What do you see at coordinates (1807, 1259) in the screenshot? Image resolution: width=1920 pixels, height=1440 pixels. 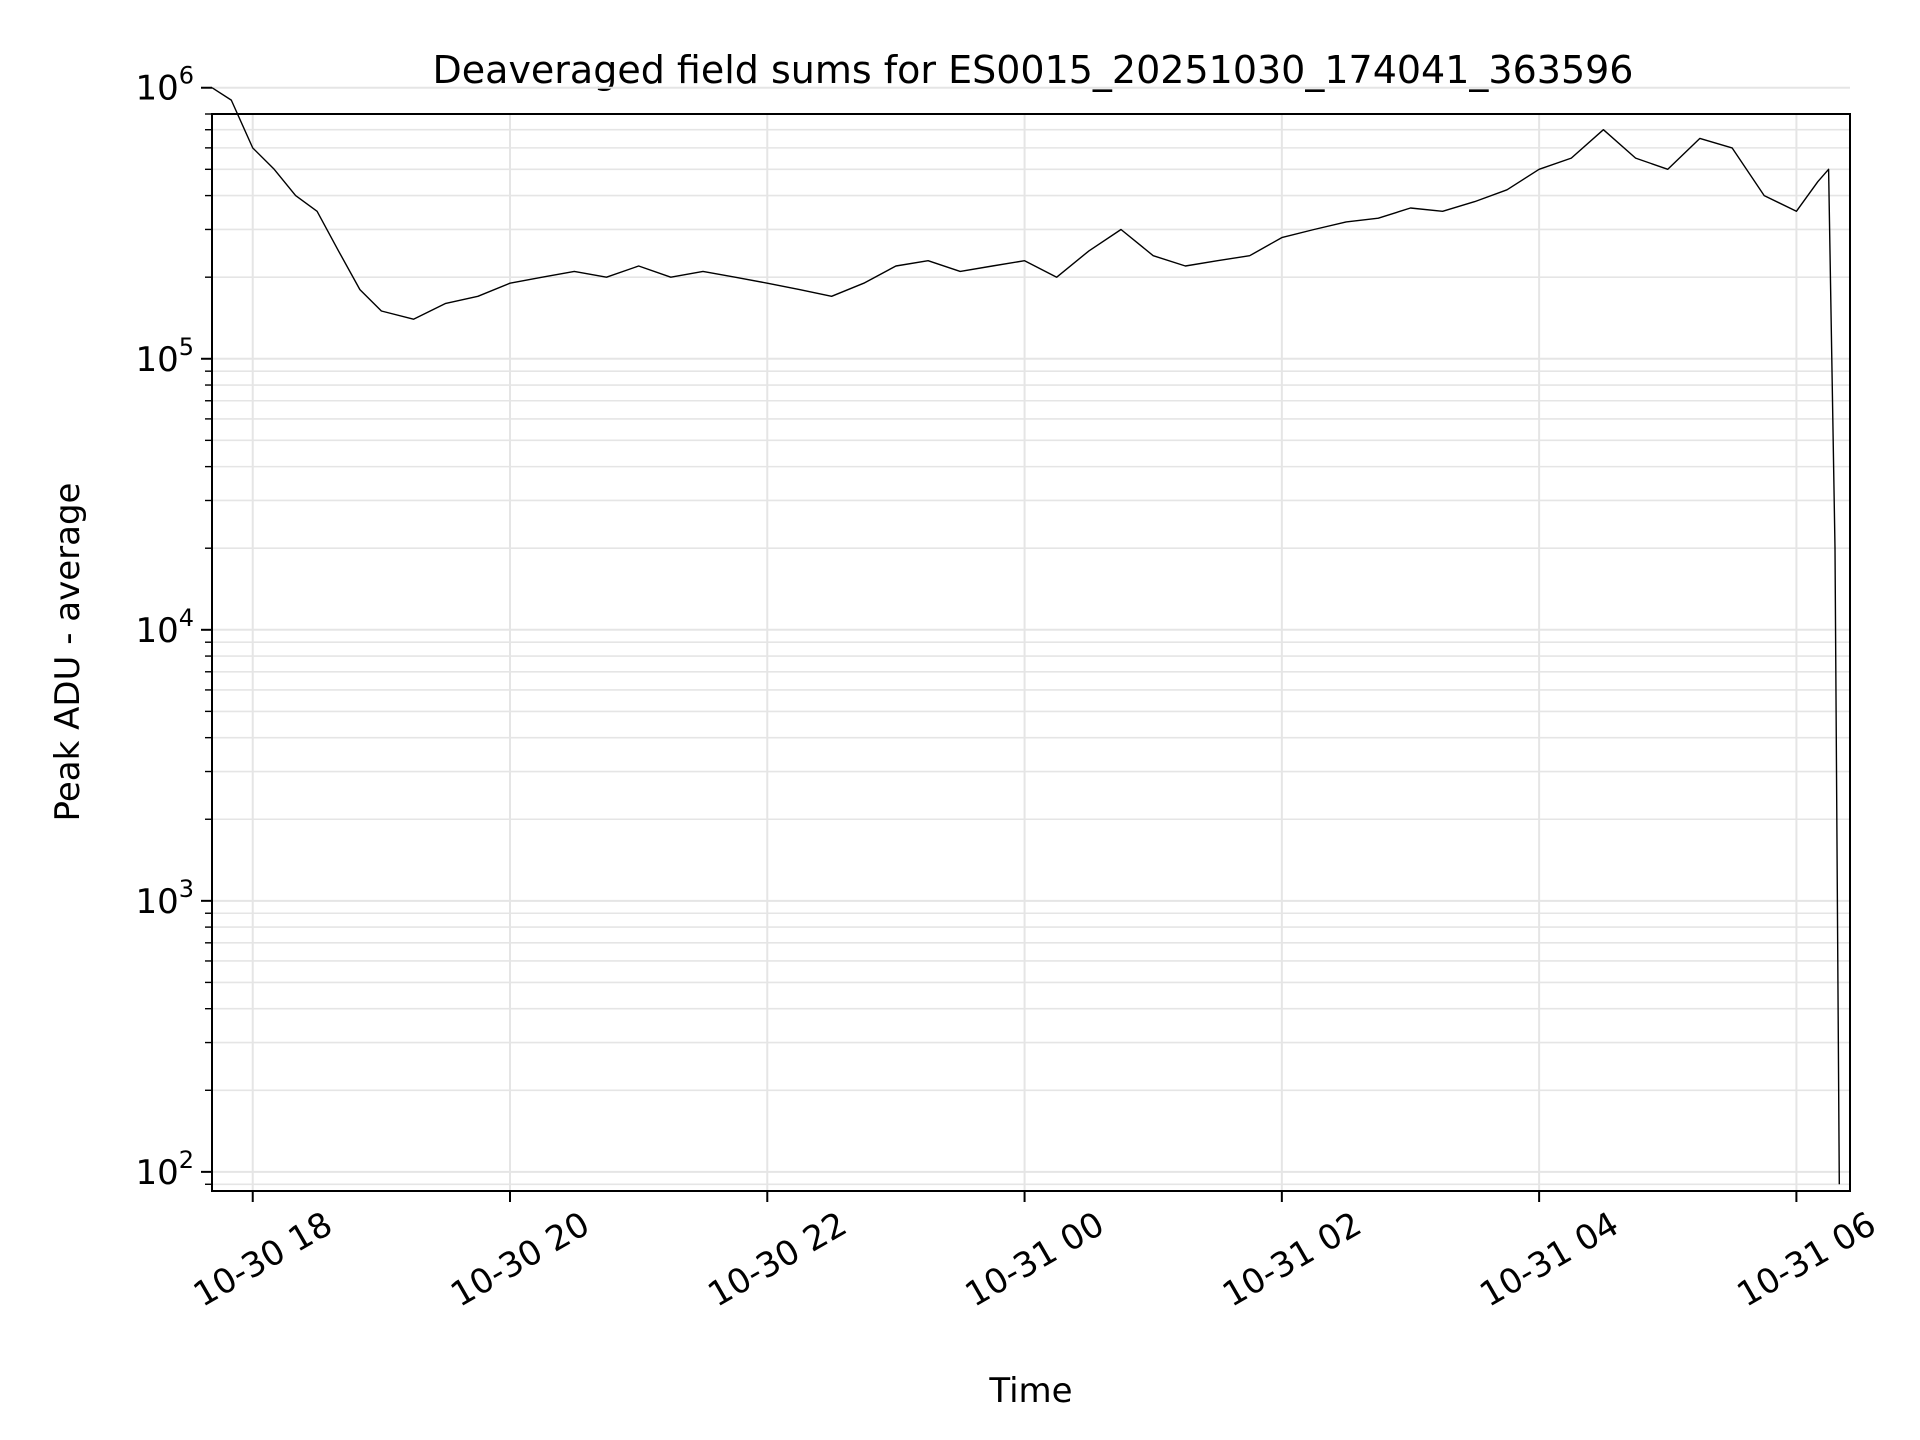 I see `x-tick-label: 10-31 06` at bounding box center [1807, 1259].